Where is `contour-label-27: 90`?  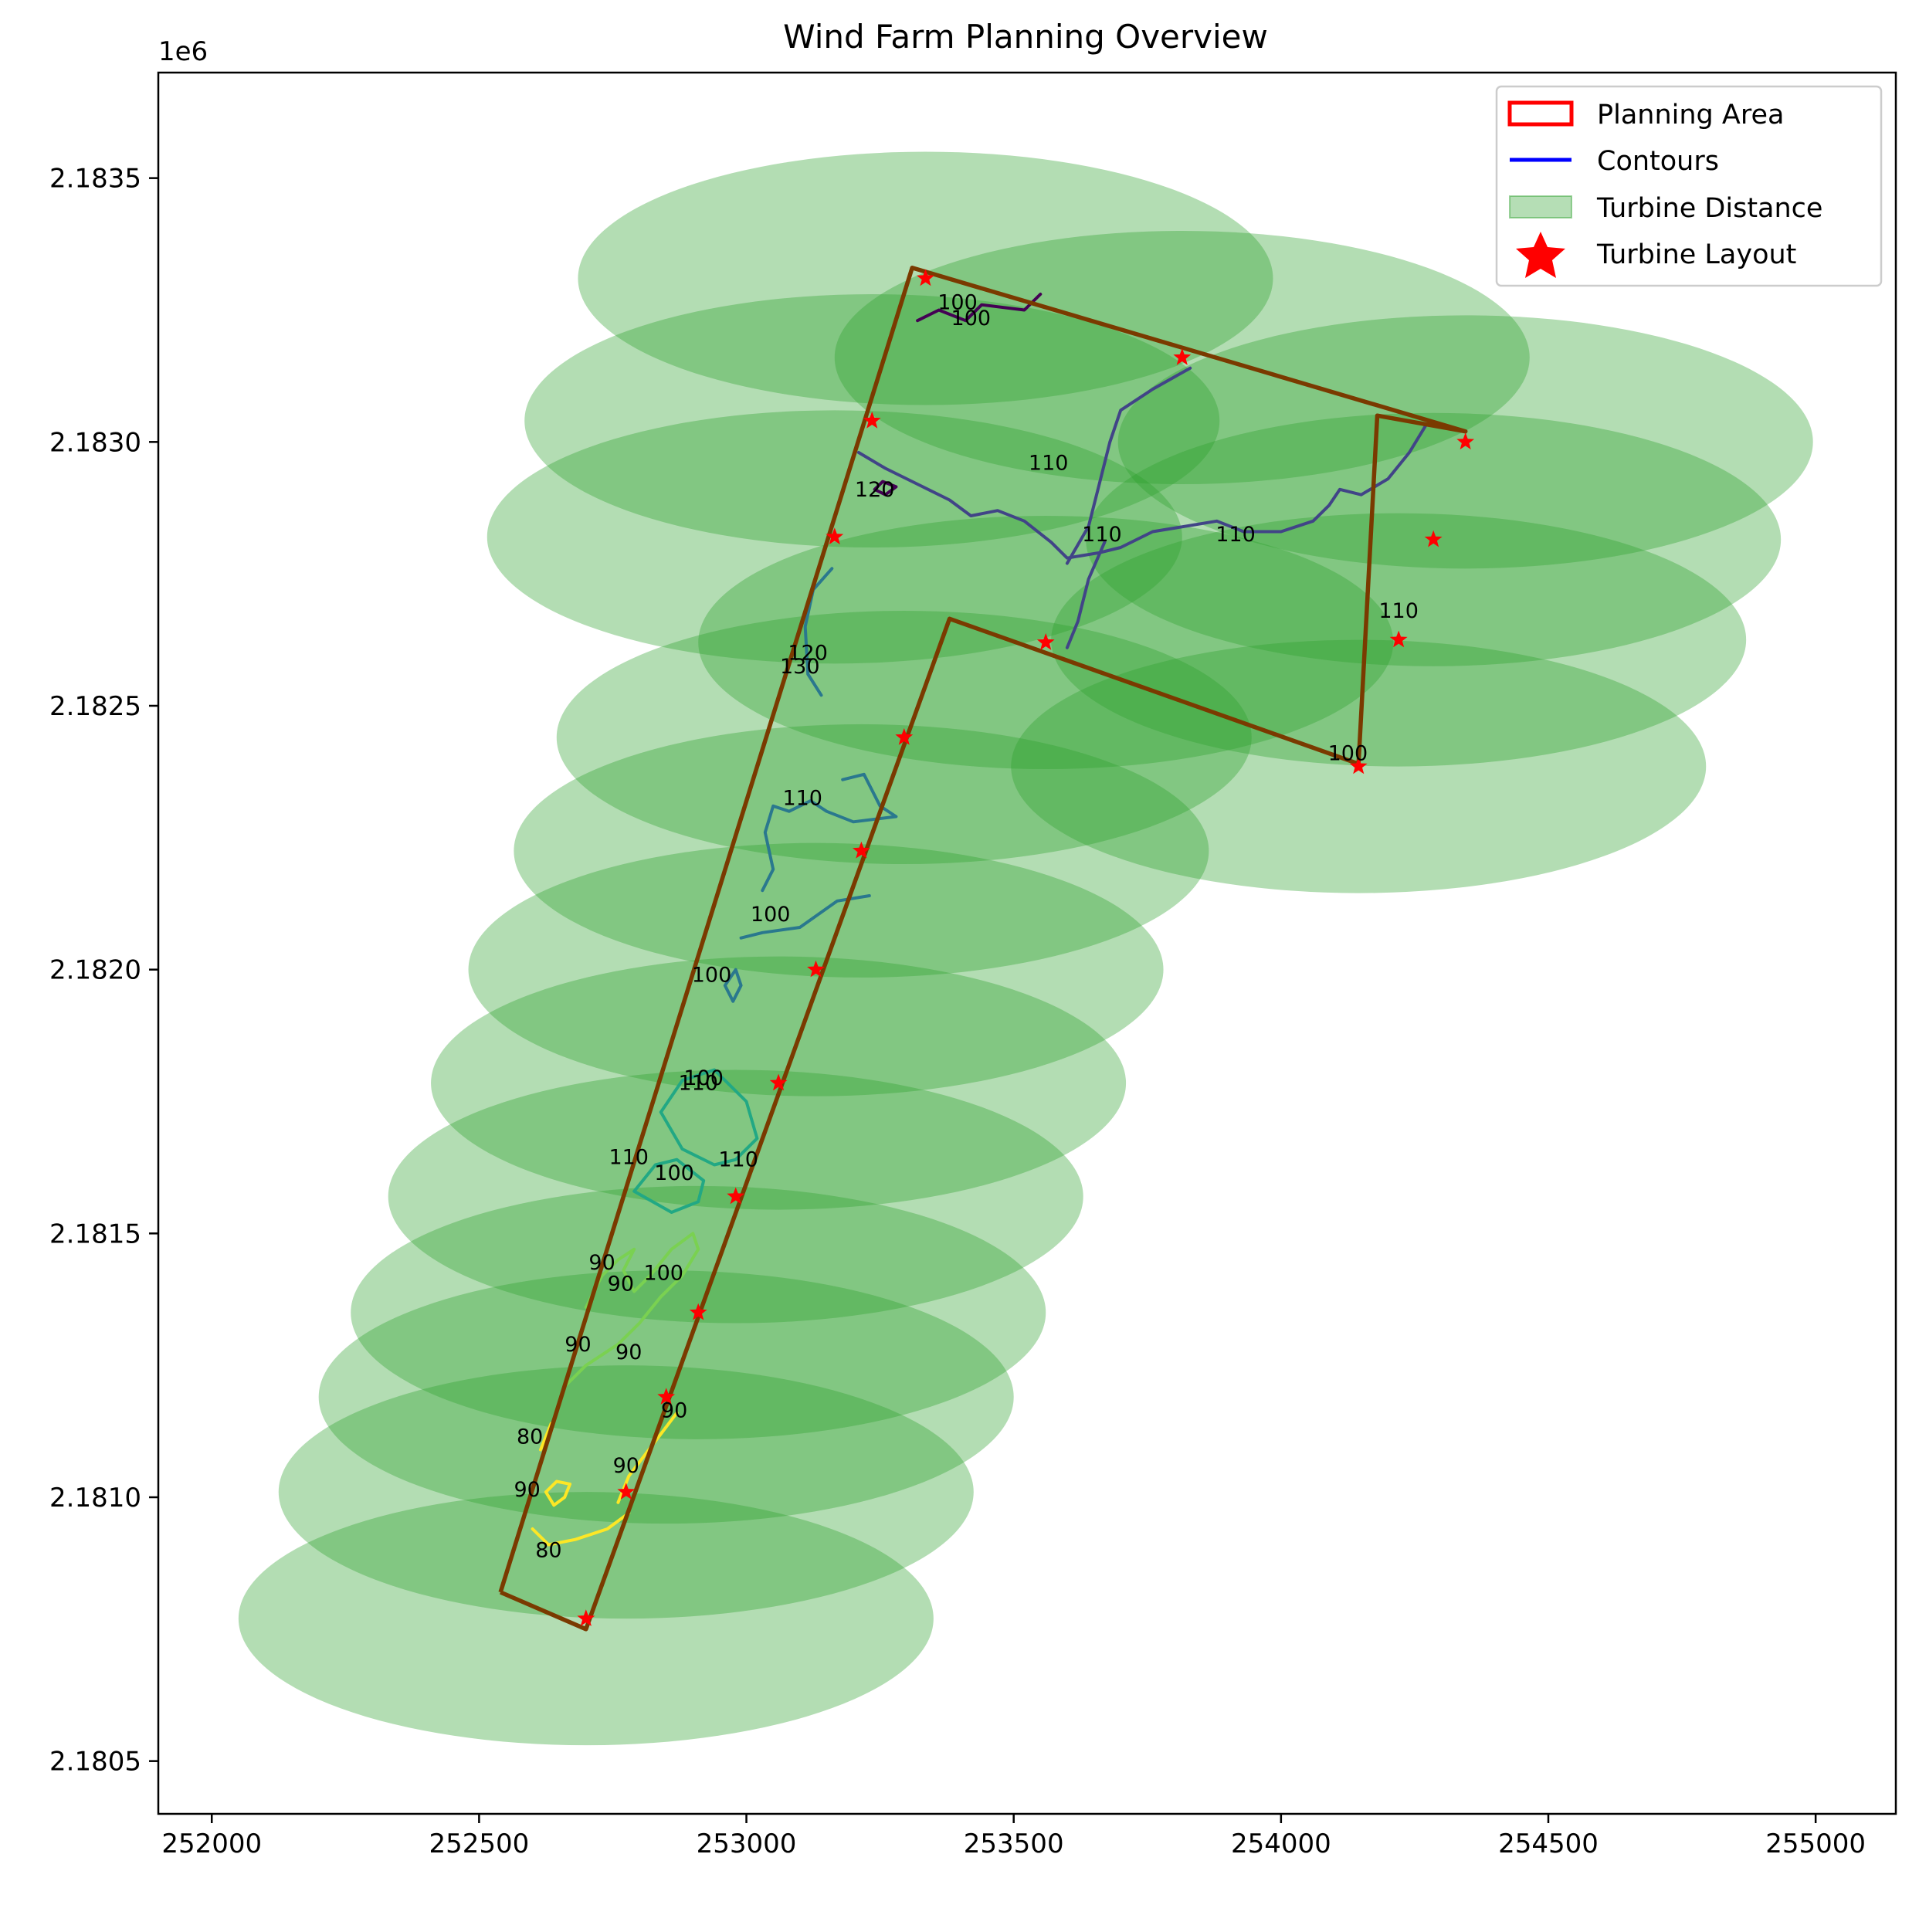 contour-label-27: 90 is located at coordinates (527, 1490).